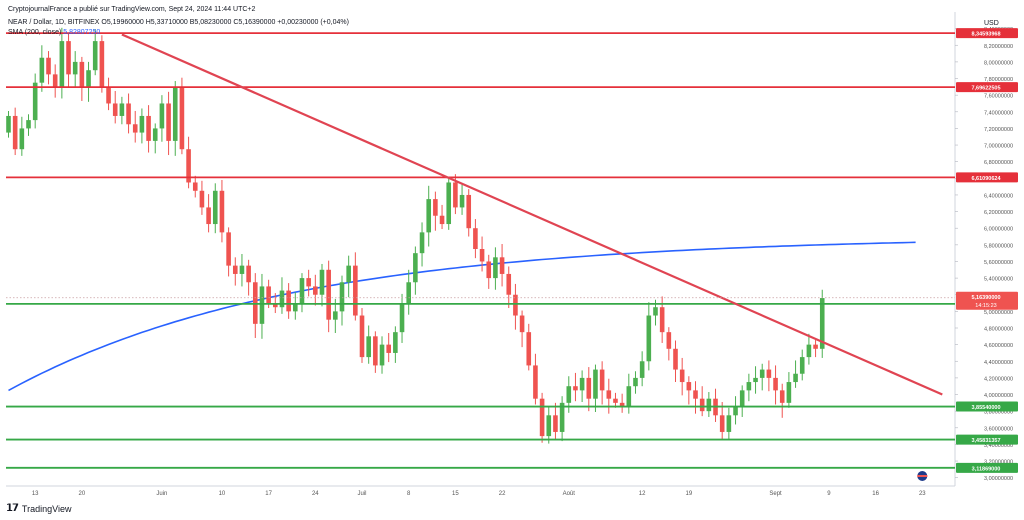  What do you see at coordinates (998, 213) in the screenshot?
I see `price-tick-label: 6,20000000` at bounding box center [998, 213].